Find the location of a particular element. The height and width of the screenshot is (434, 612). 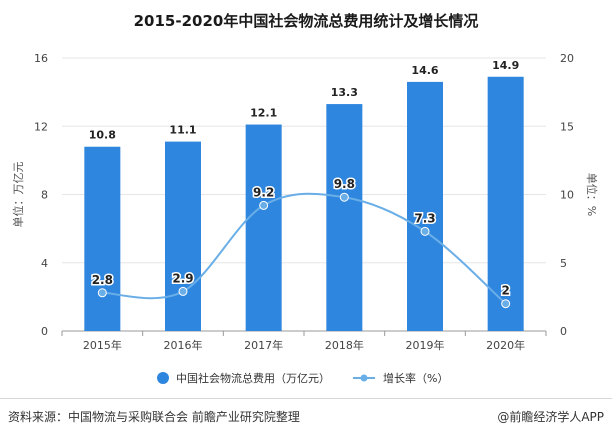

y-left-tick-label: 4 is located at coordinates (44, 263).